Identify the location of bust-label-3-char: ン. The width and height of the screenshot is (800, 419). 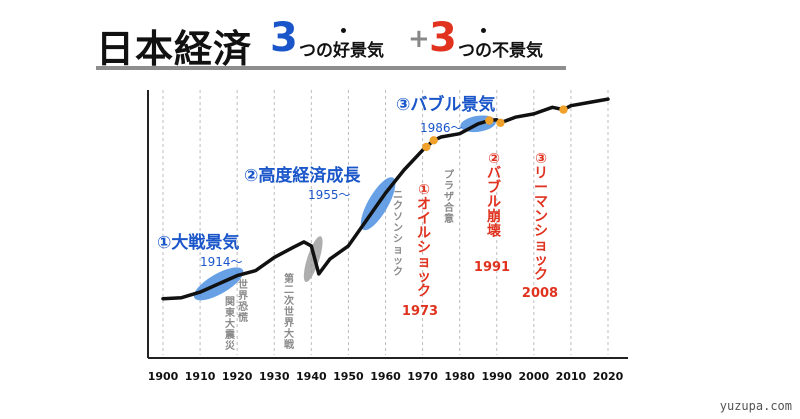
(541, 217).